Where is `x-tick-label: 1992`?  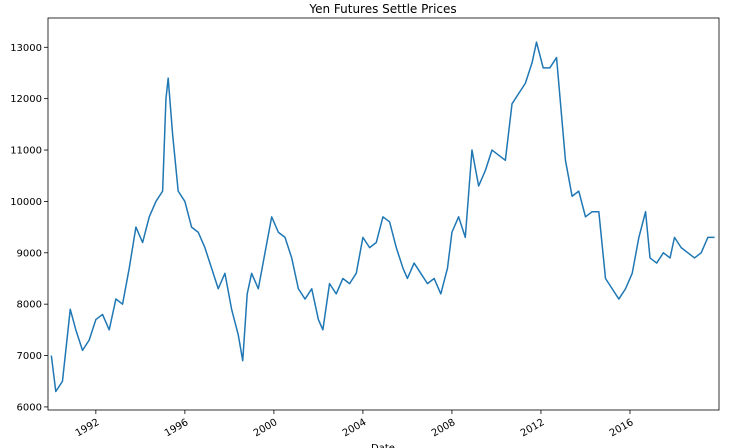 x-tick-label: 1992 is located at coordinates (88, 428).